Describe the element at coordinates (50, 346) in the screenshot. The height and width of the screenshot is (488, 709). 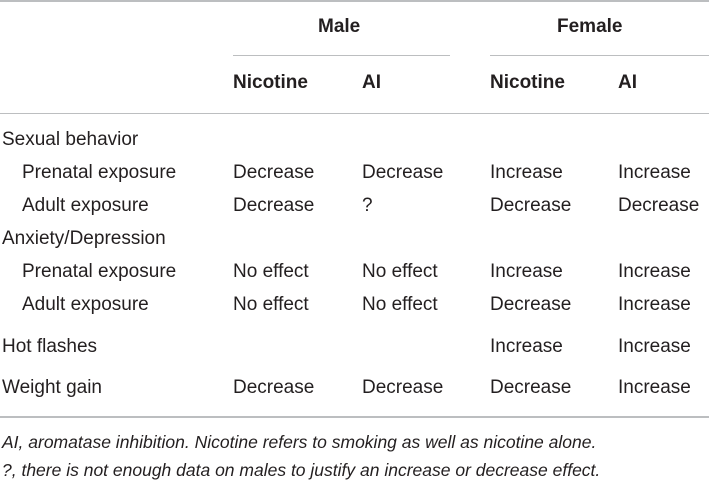
I see `row-label: Hot flashes` at that location.